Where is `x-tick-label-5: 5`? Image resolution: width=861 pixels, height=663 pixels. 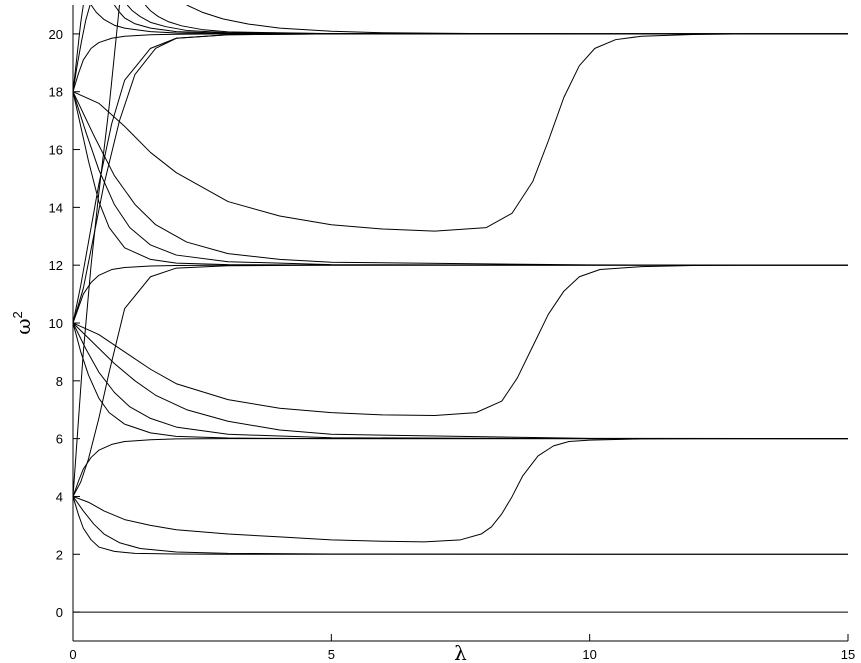 x-tick-label-5: 5 is located at coordinates (331, 654).